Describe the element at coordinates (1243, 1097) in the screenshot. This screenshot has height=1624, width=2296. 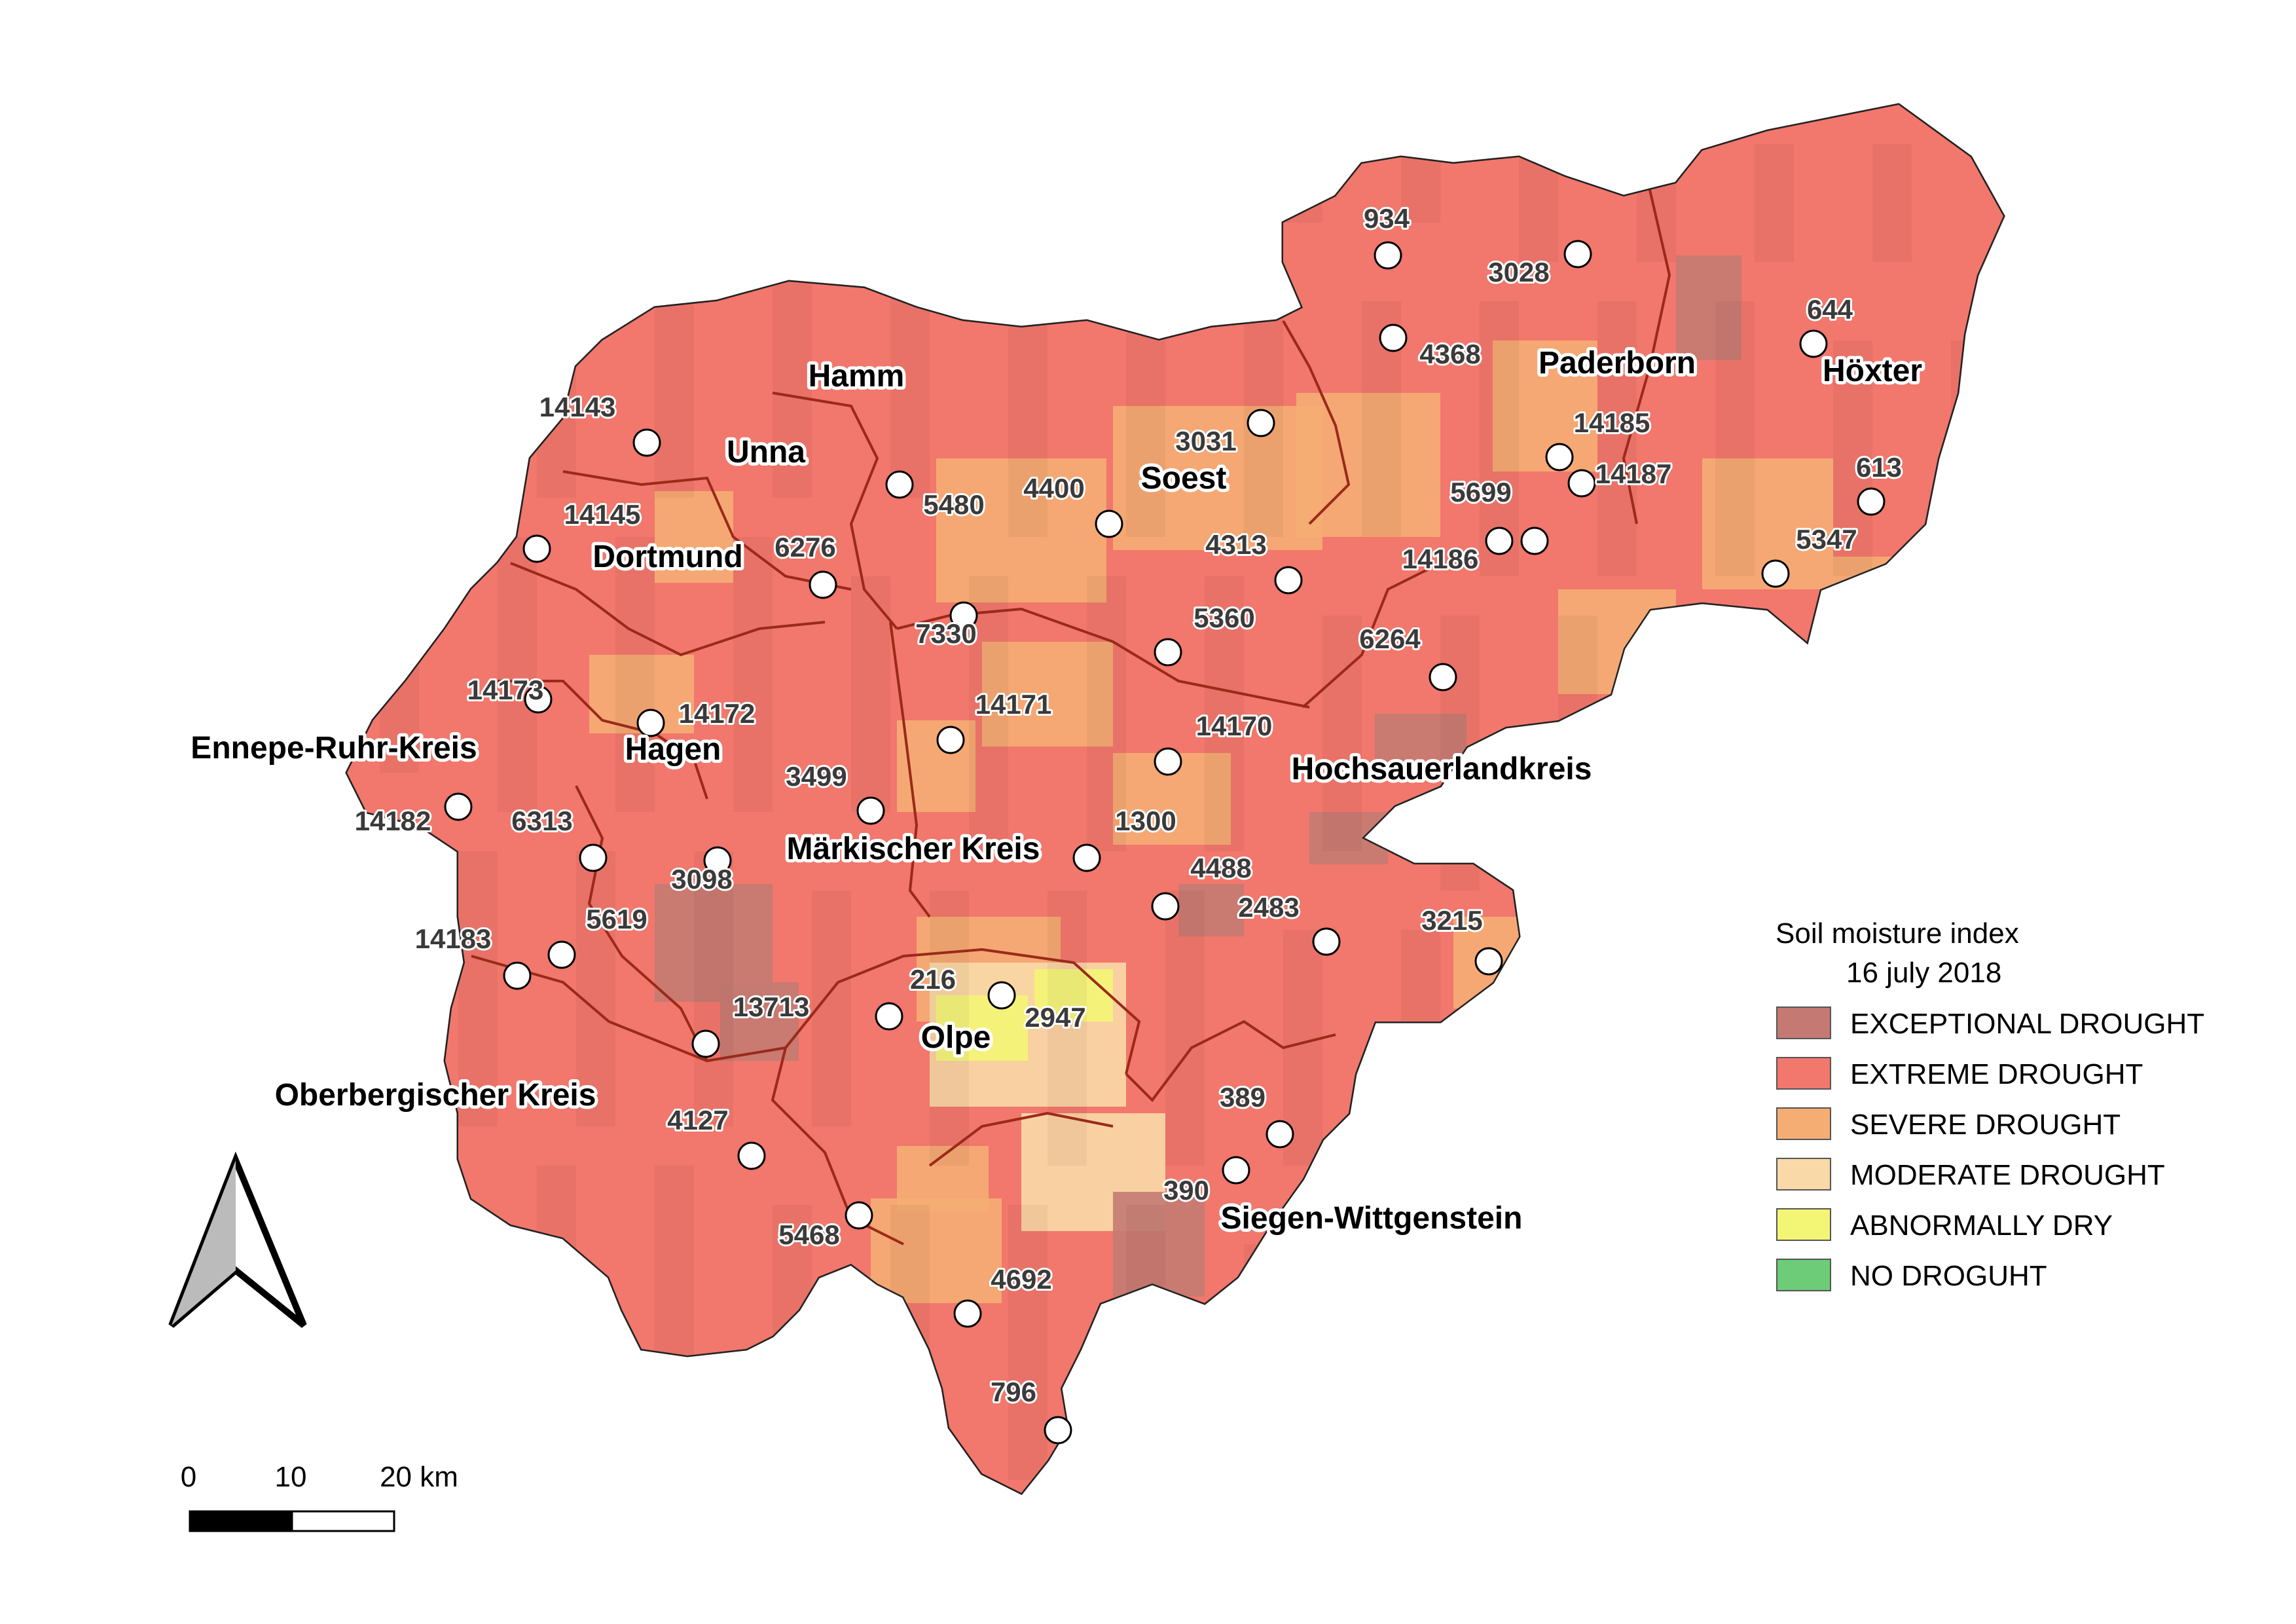
I see `station-label: 389` at that location.